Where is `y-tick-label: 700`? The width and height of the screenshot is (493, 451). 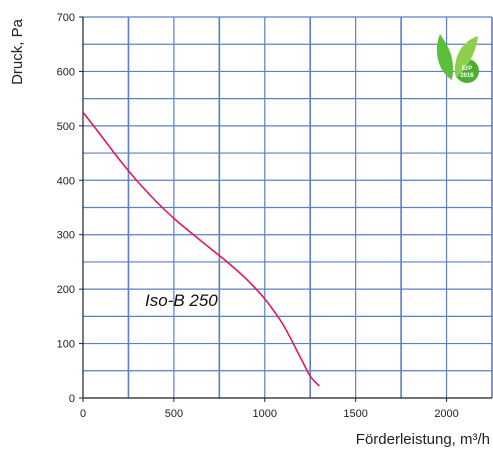 y-tick-label: 700 is located at coordinates (66, 18).